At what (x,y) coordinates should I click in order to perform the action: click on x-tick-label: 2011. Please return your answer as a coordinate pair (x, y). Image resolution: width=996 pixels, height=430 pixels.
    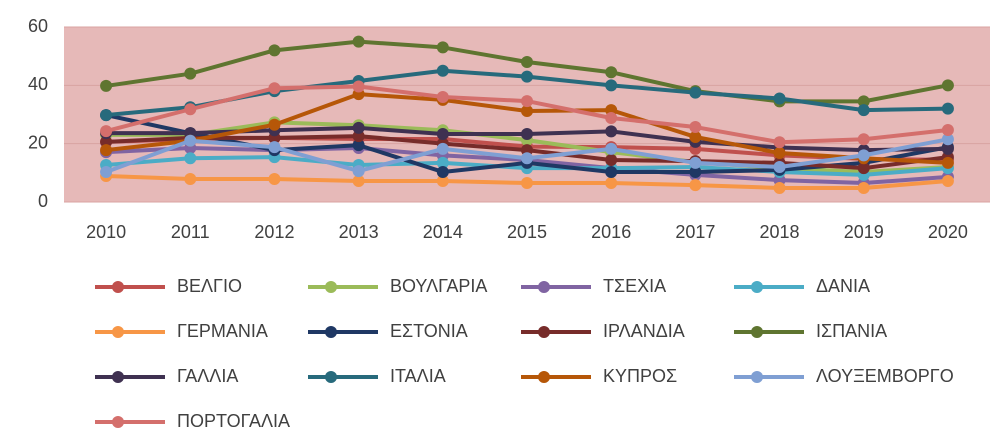
    Looking at the image, I should click on (190, 232).